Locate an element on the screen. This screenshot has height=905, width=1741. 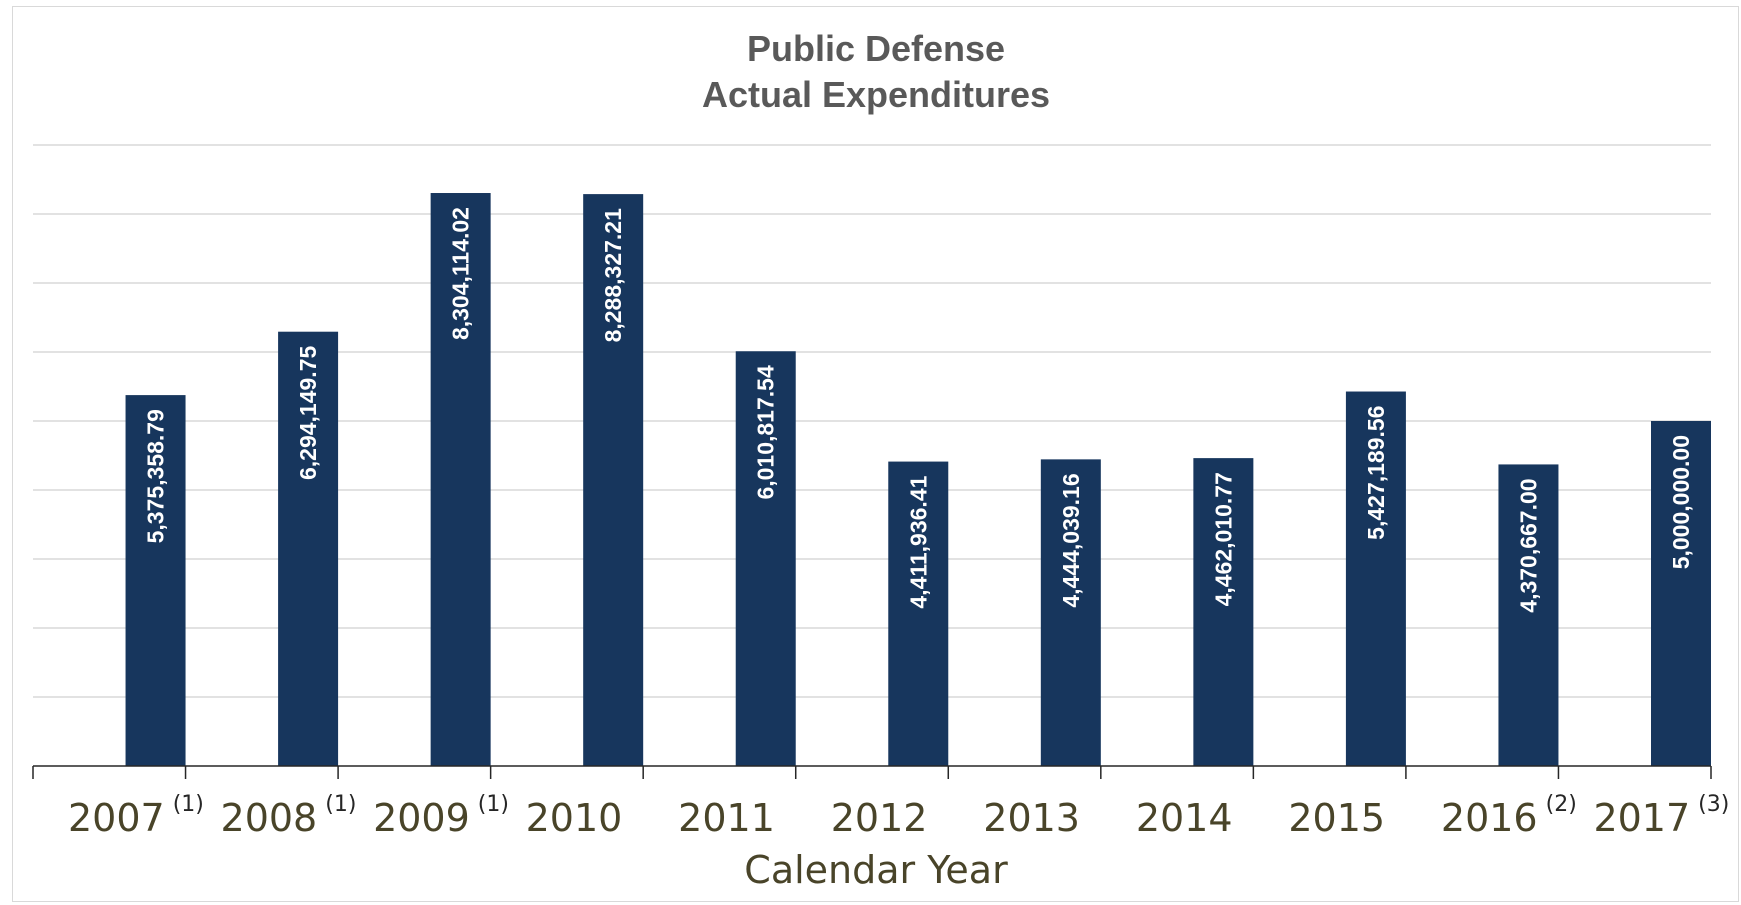
bar-2012 is located at coordinates (918, 613).